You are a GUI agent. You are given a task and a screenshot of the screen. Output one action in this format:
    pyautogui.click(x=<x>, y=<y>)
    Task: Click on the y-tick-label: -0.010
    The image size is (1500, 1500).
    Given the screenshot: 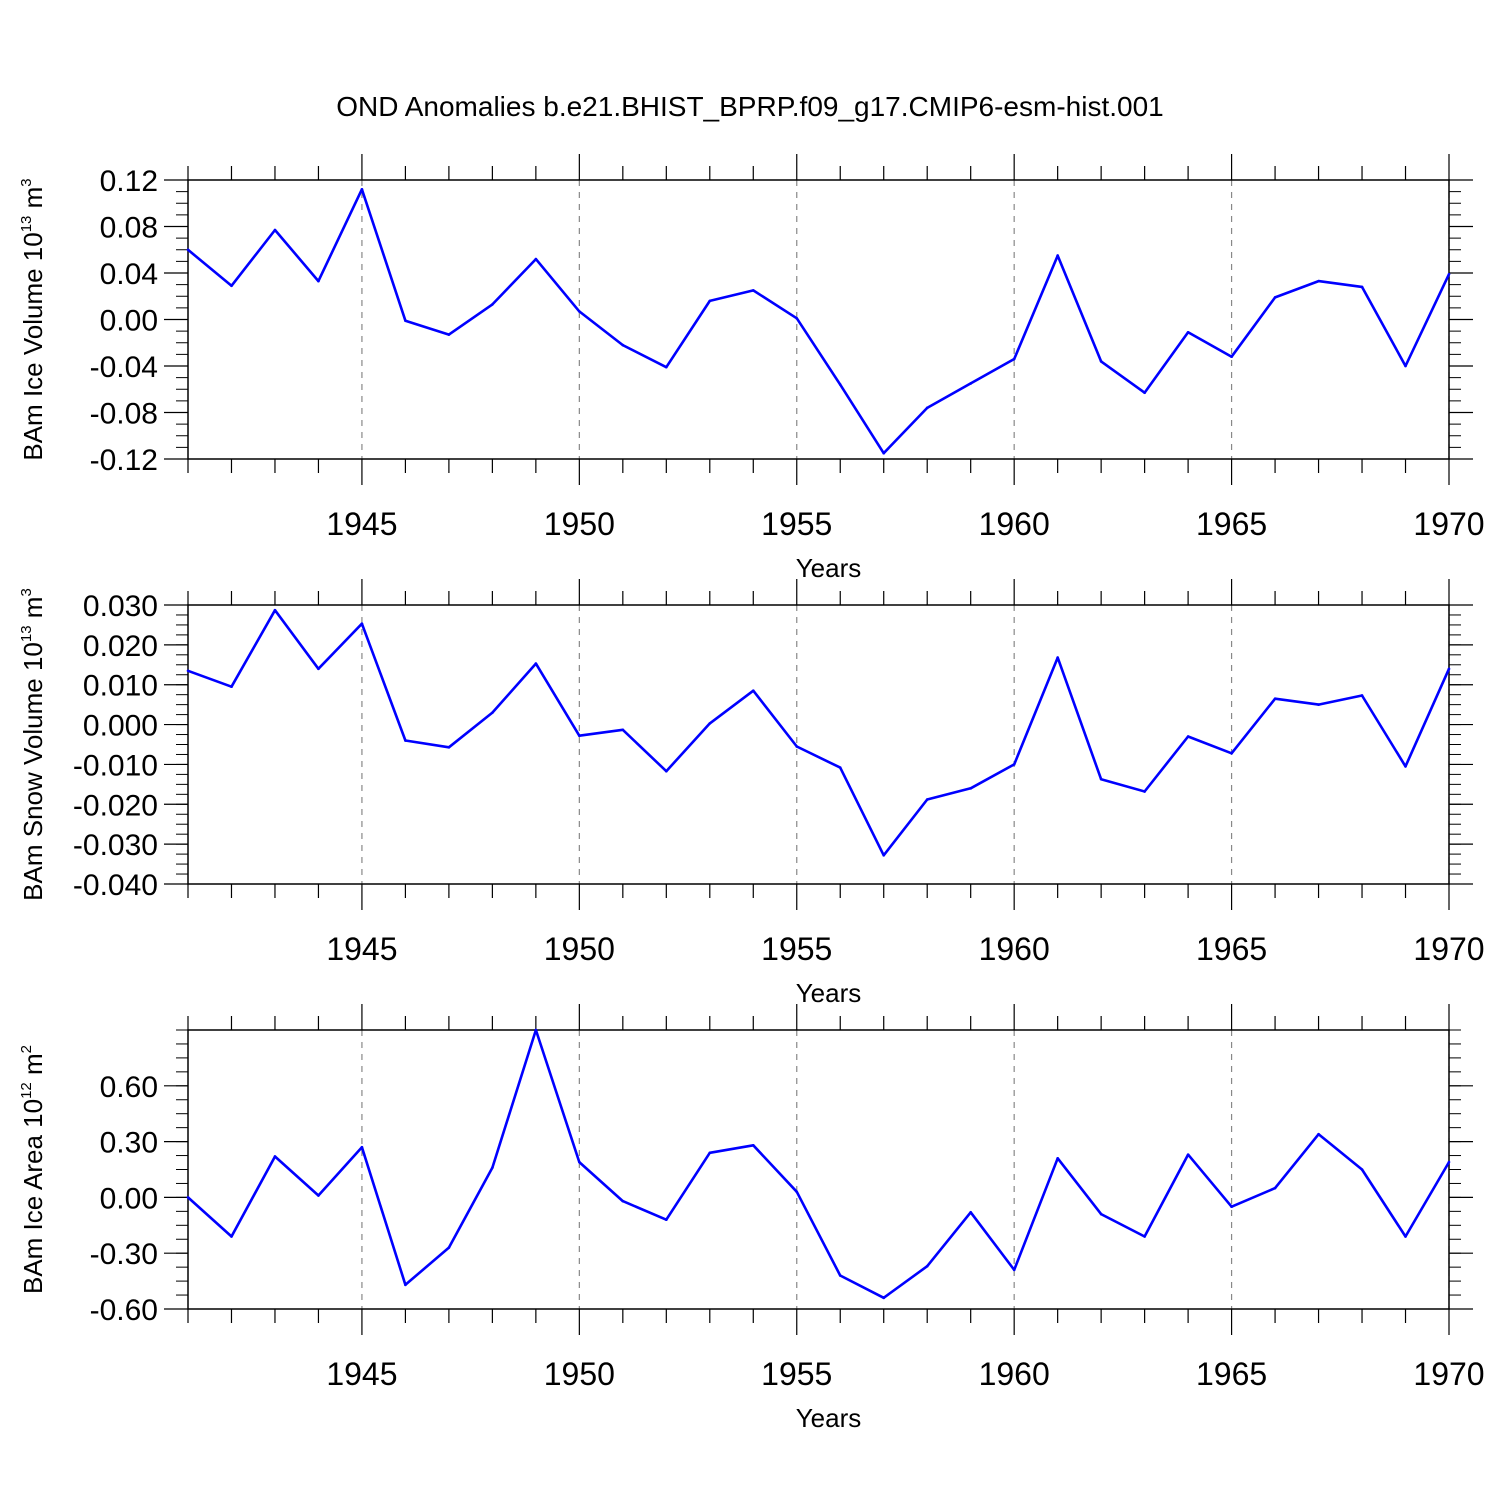 What is the action you would take?
    pyautogui.click(x=115, y=765)
    